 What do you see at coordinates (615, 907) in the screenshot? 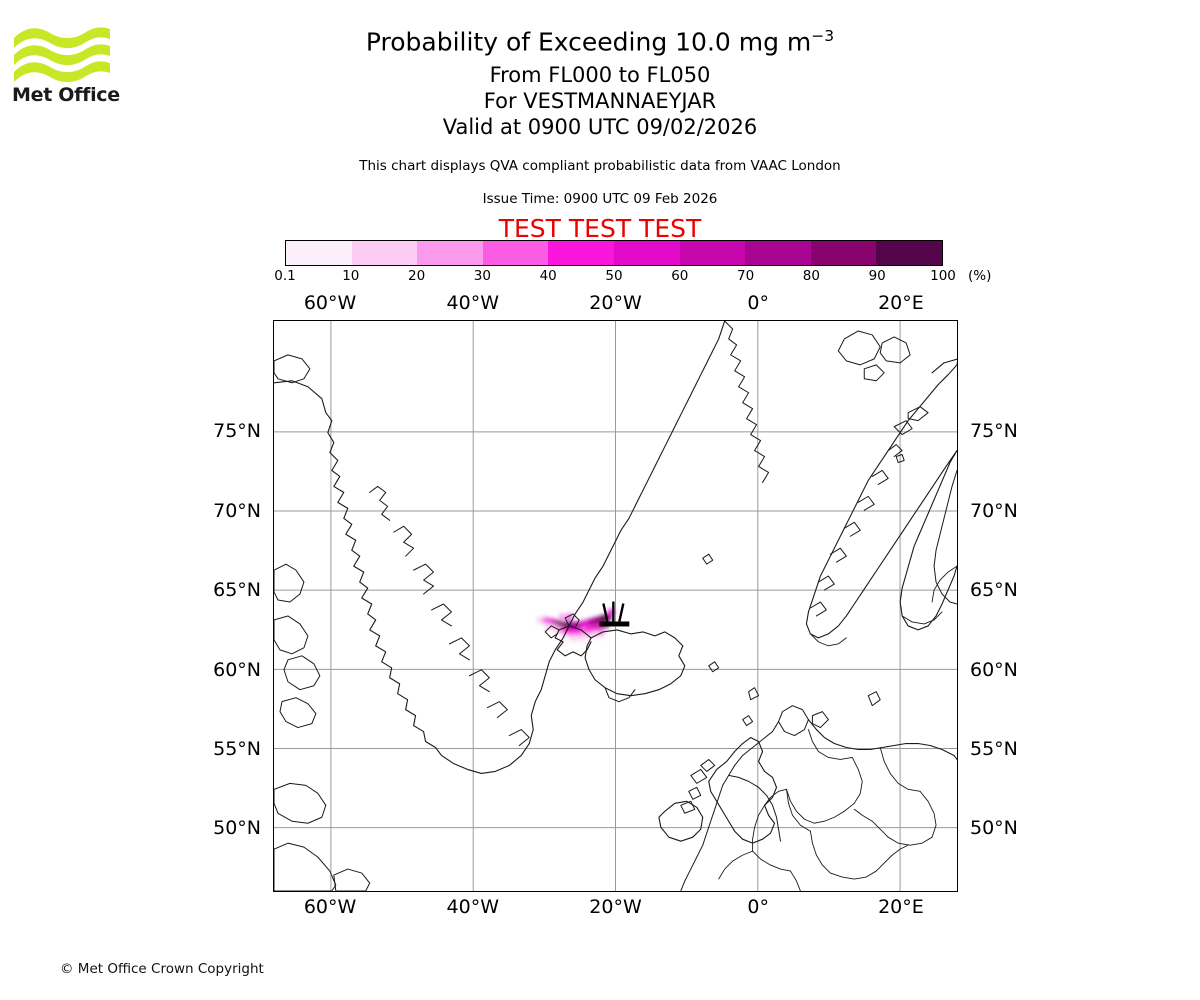
I see `lon-label-bottom-2: 20°W` at bounding box center [615, 907].